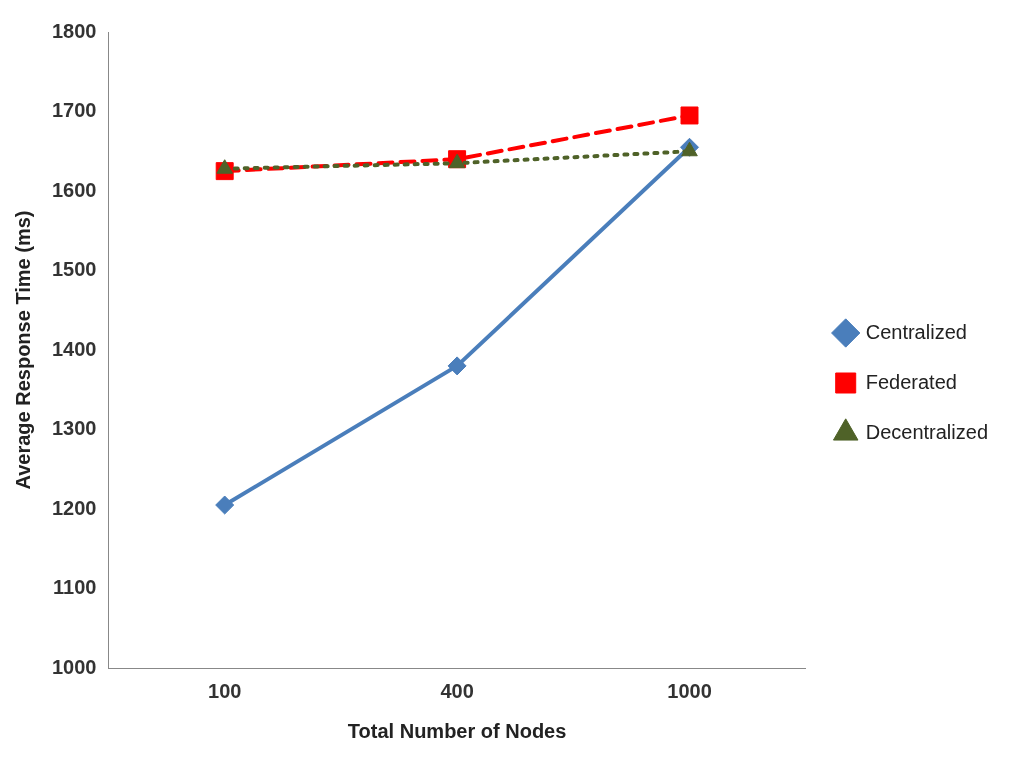 Image resolution: width=1024 pixels, height=763 pixels. What do you see at coordinates (916, 331) in the screenshot?
I see `legend-label: Centralized` at bounding box center [916, 331].